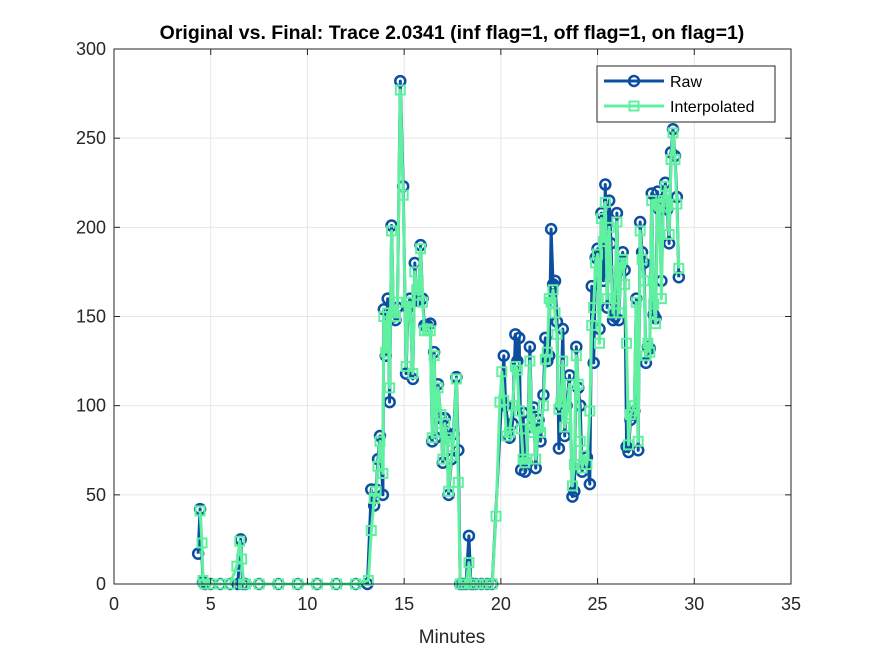 This screenshot has height=656, width=875. I want to click on x-tick-label: 10, so click(307, 604).